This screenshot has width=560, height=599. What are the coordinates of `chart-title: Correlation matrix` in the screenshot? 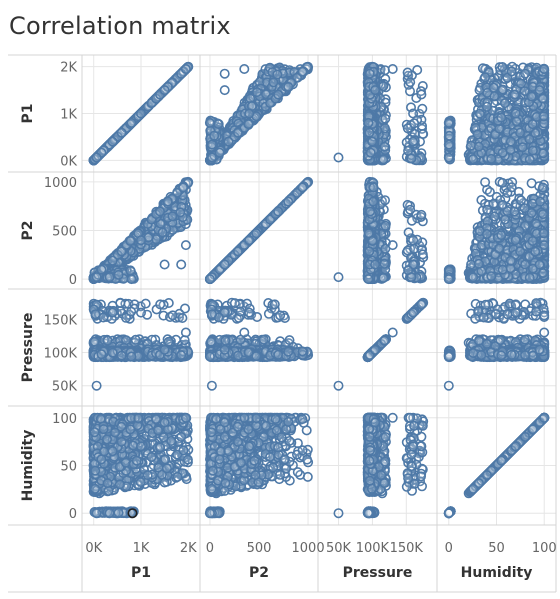 It's located at (120, 26).